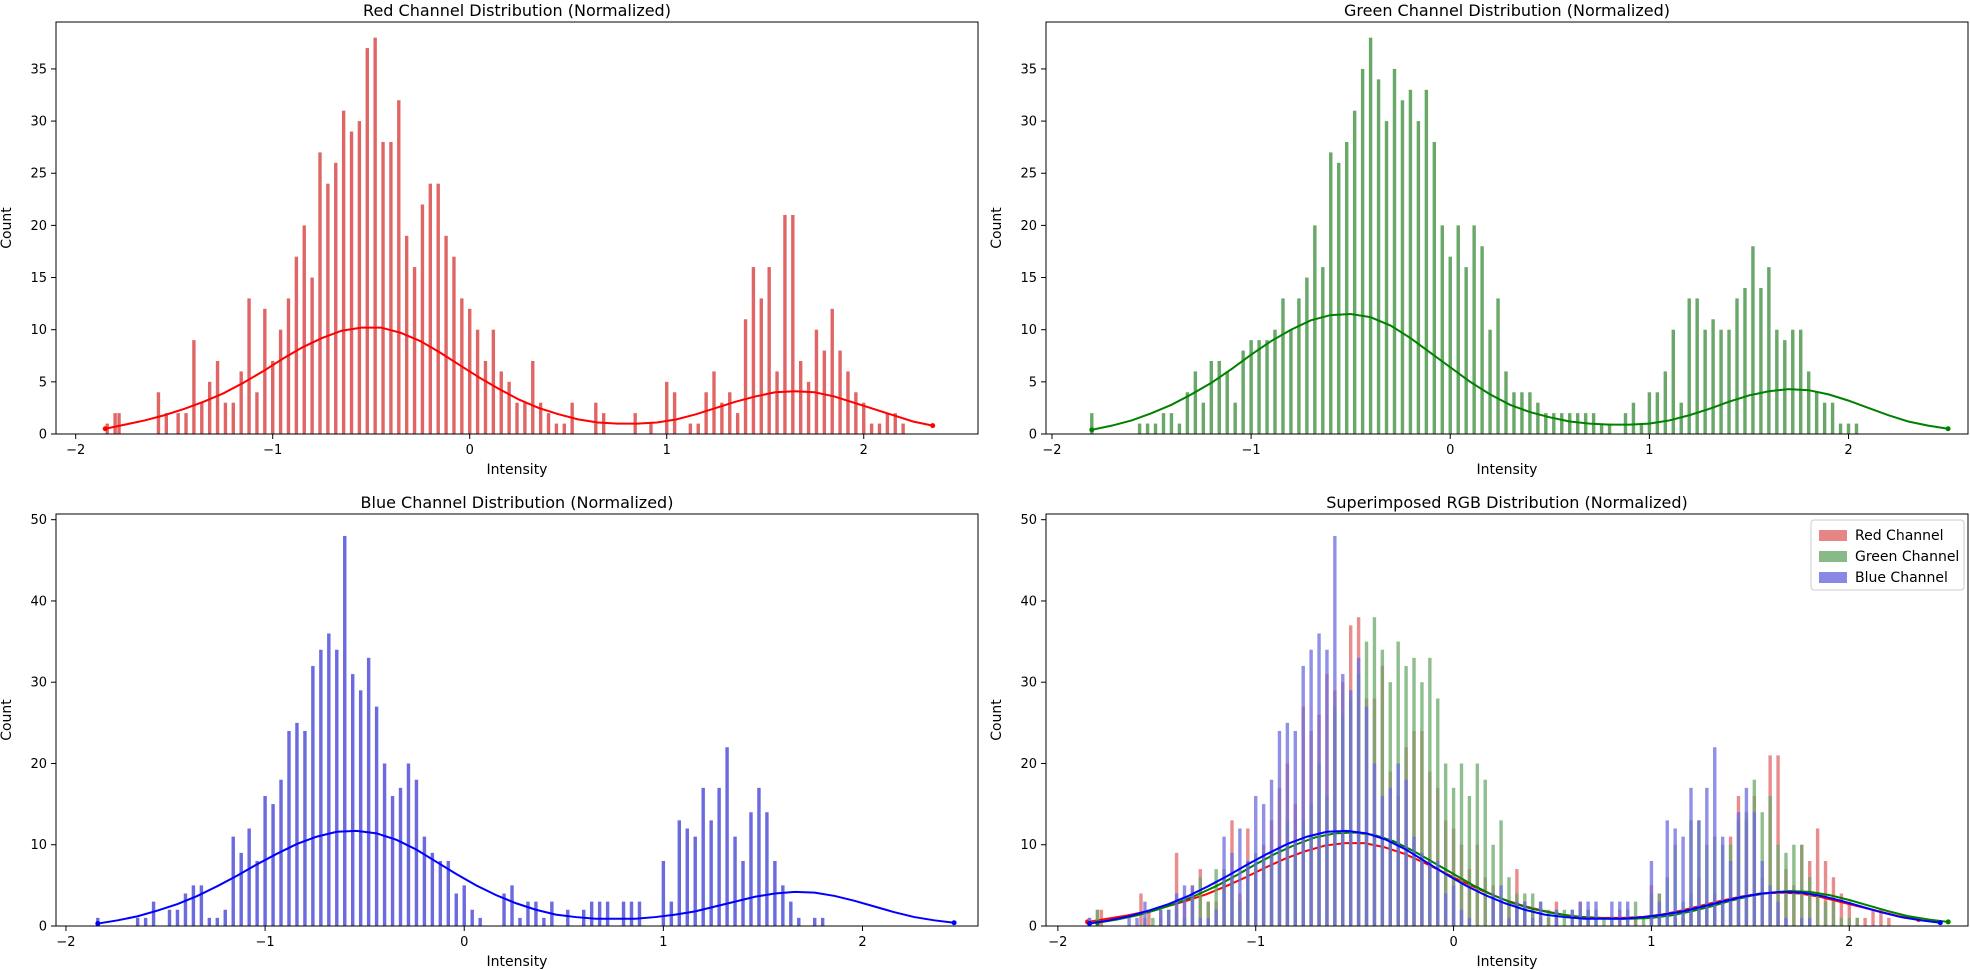 The image size is (1970, 970). Describe the element at coordinates (38, 845) in the screenshot. I see `y-tick-label: 10` at that location.